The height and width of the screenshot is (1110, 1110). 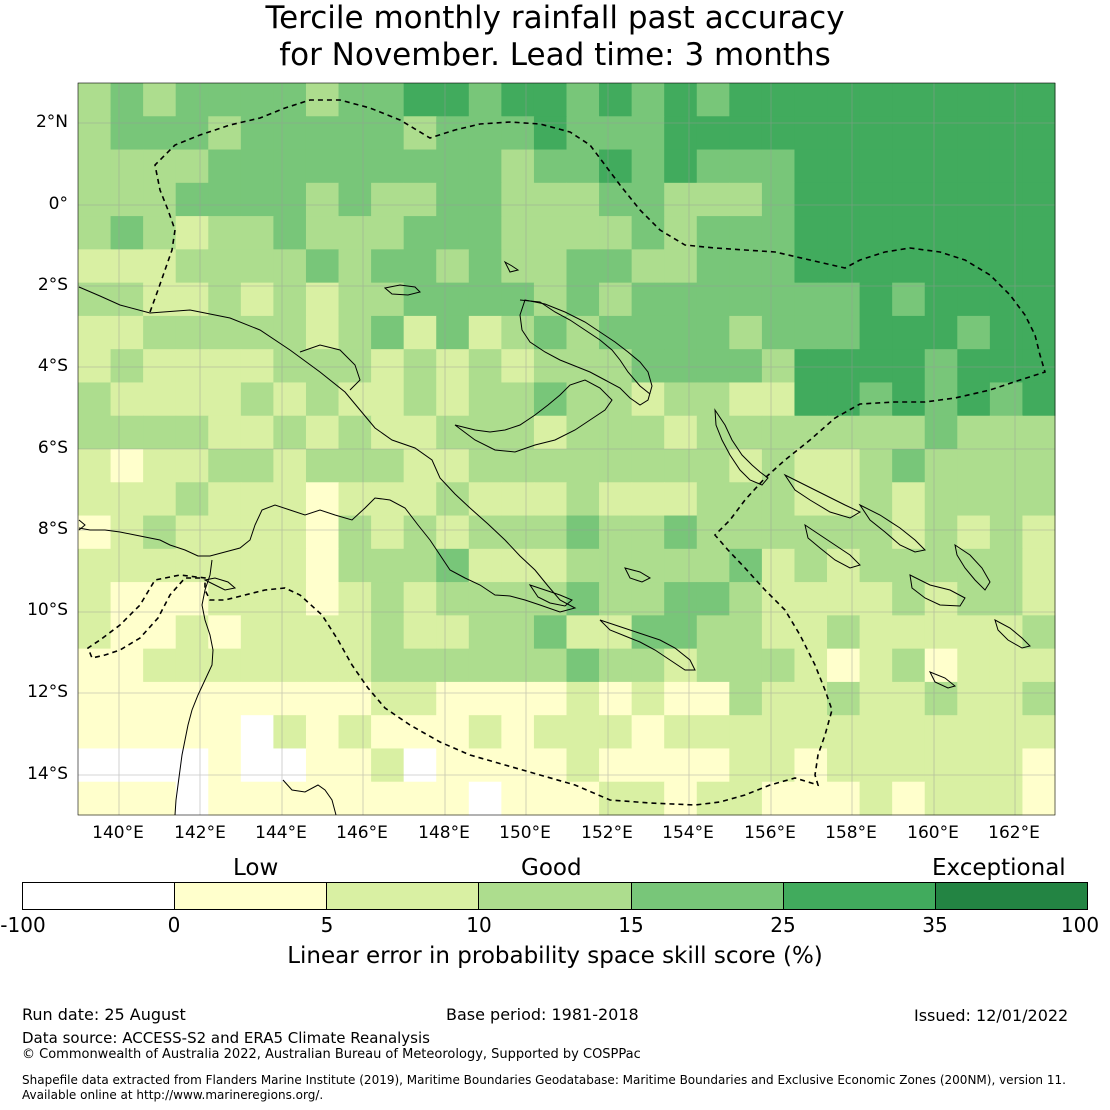 What do you see at coordinates (47, 610) in the screenshot?
I see `lat-label-10s: 10°S` at bounding box center [47, 610].